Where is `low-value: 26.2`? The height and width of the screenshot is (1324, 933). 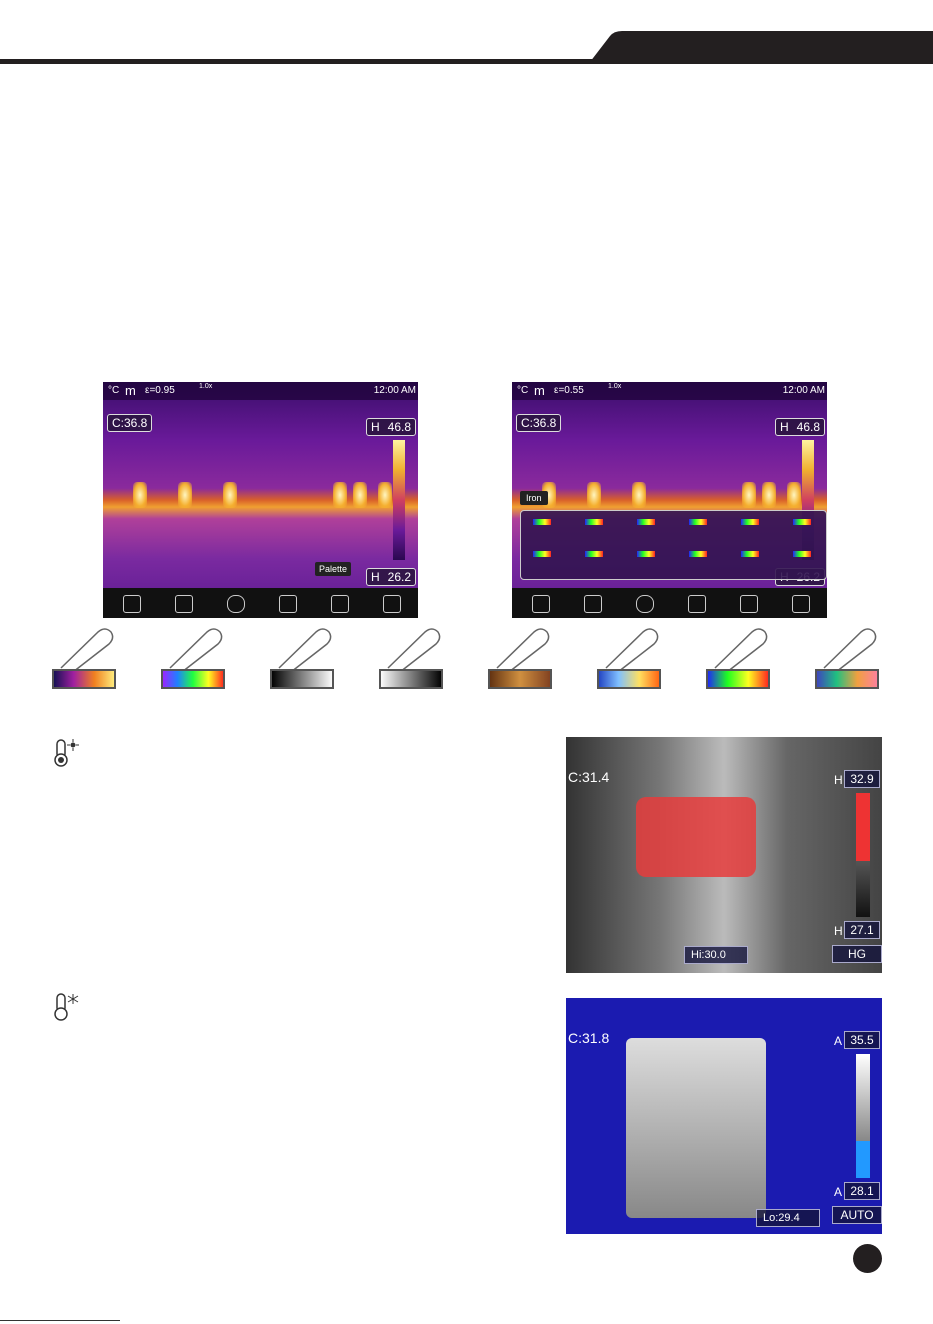
low-value: 26.2 is located at coordinates (399, 577).